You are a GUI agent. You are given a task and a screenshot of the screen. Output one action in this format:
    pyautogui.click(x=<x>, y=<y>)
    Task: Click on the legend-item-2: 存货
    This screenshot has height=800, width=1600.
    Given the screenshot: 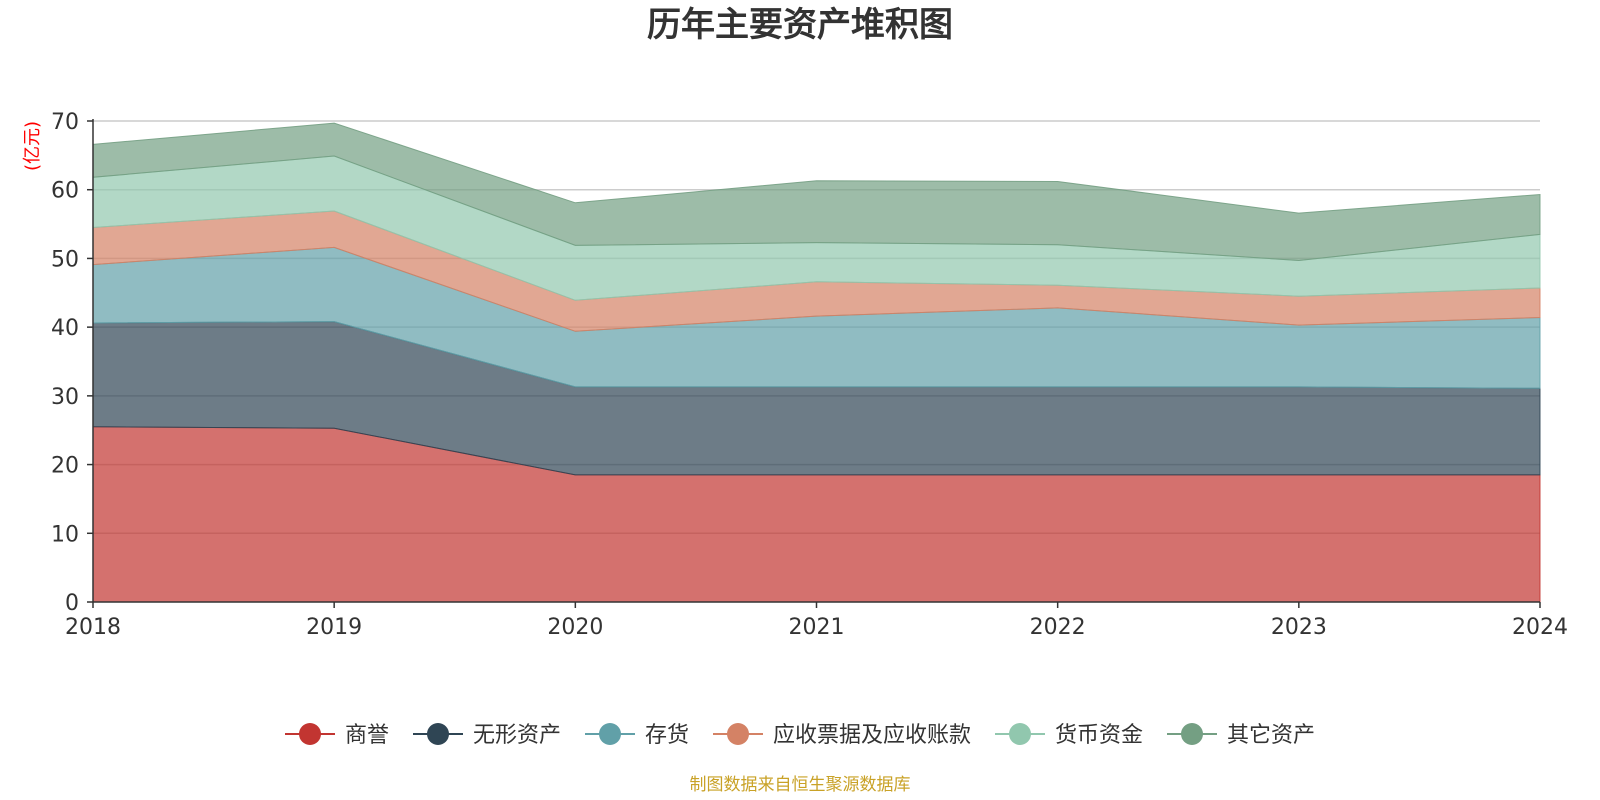 What is the action you would take?
    pyautogui.click(x=637, y=735)
    